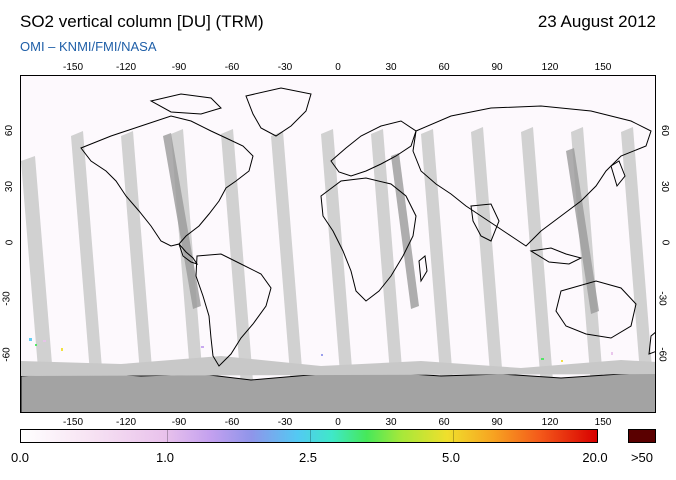  I want to click on southern-ice, so click(338, 366).